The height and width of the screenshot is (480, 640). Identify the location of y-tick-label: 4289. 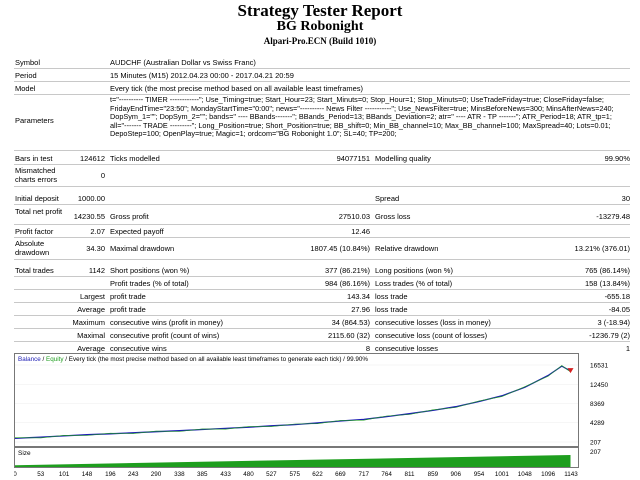
(597, 423).